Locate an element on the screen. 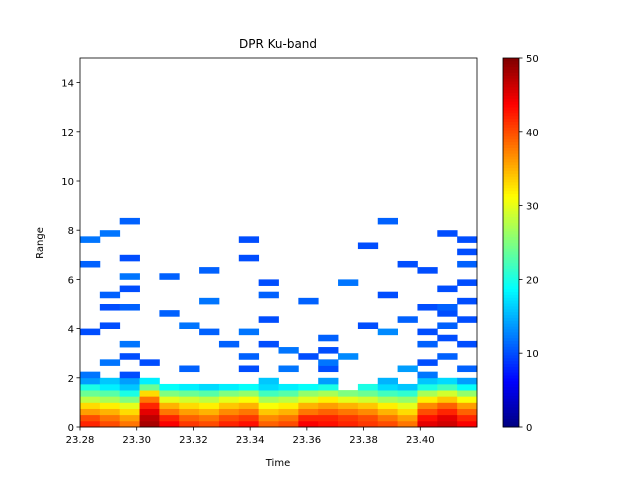 The width and height of the screenshot is (640, 484). x-axis-label: Time is located at coordinates (277, 463).